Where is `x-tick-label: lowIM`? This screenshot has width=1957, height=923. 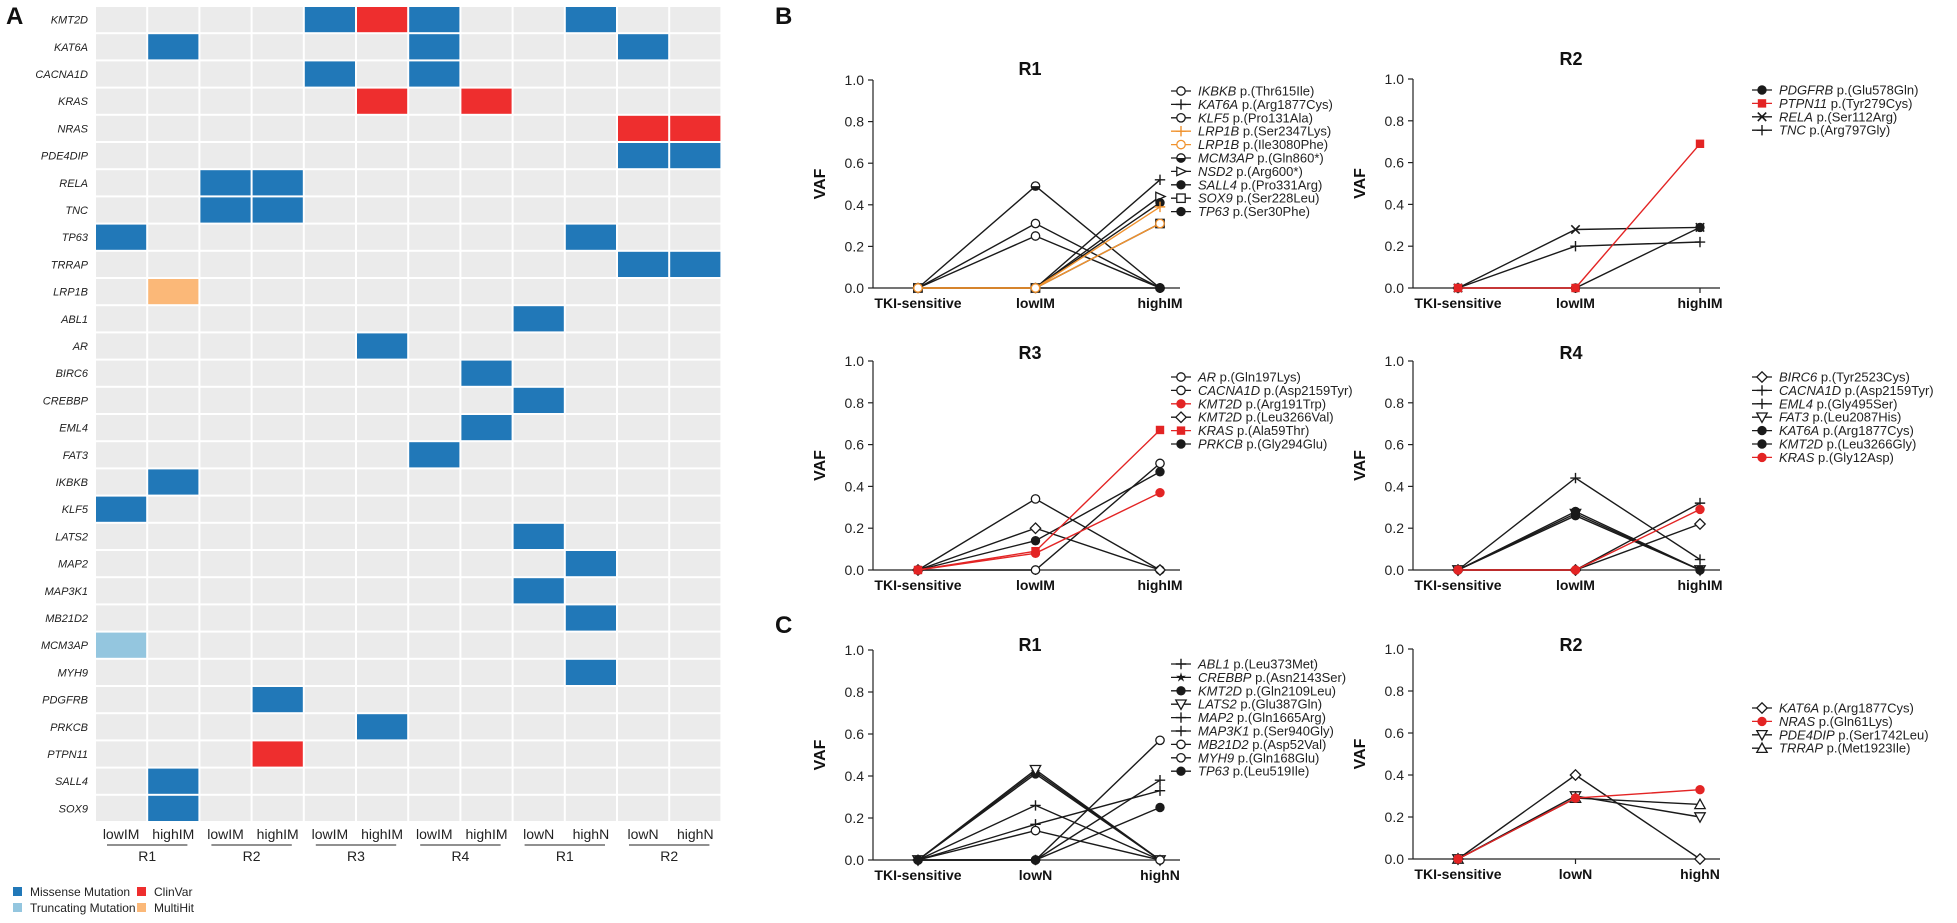
x-tick-label: lowIM is located at coordinates (1575, 303).